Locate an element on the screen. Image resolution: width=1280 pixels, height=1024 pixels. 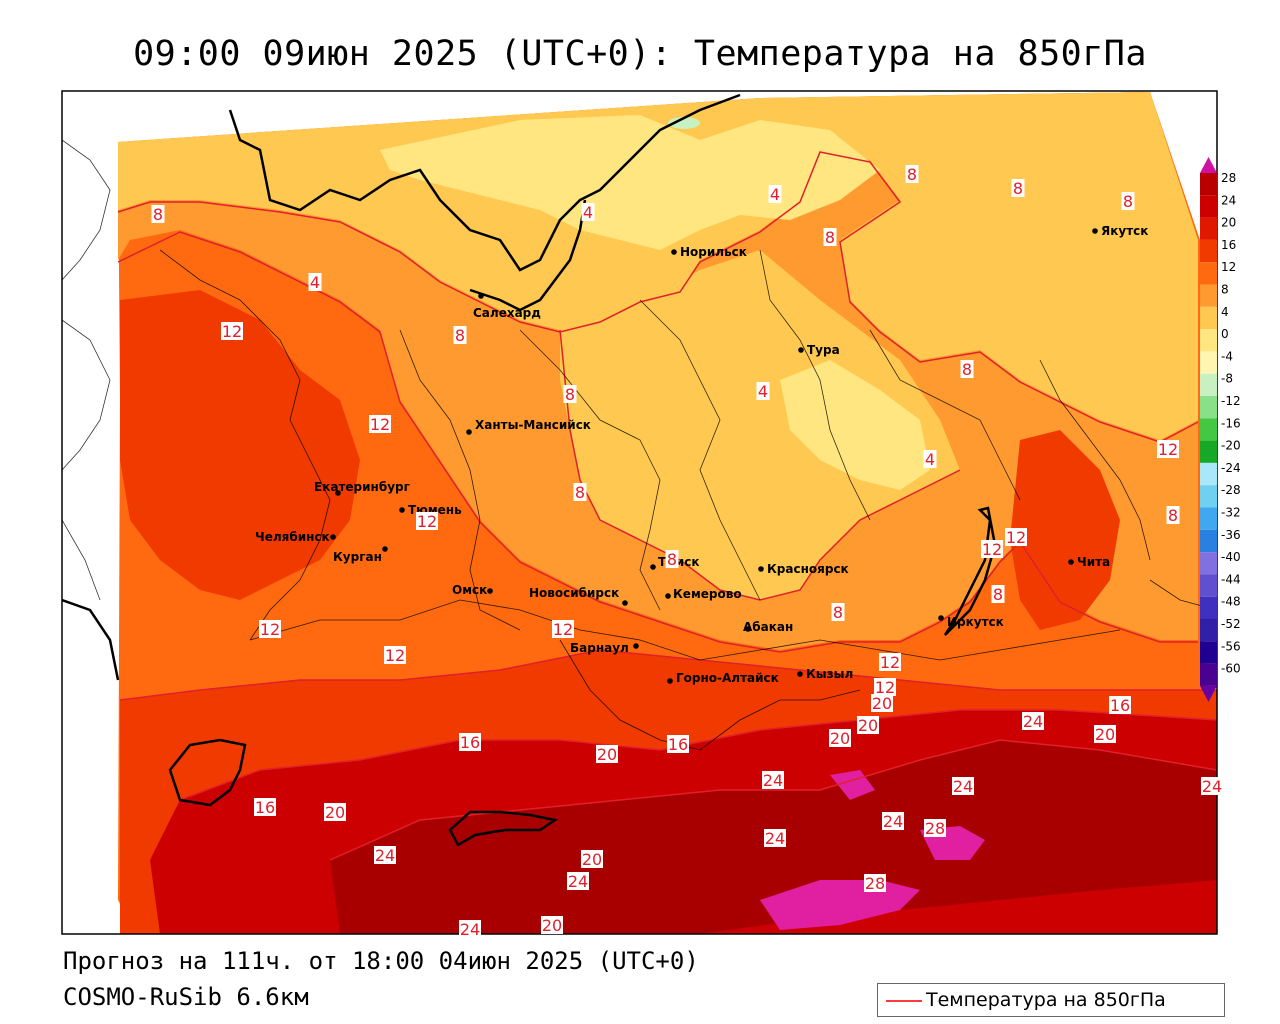
isotherm-label: 28 is located at coordinates (935, 828).